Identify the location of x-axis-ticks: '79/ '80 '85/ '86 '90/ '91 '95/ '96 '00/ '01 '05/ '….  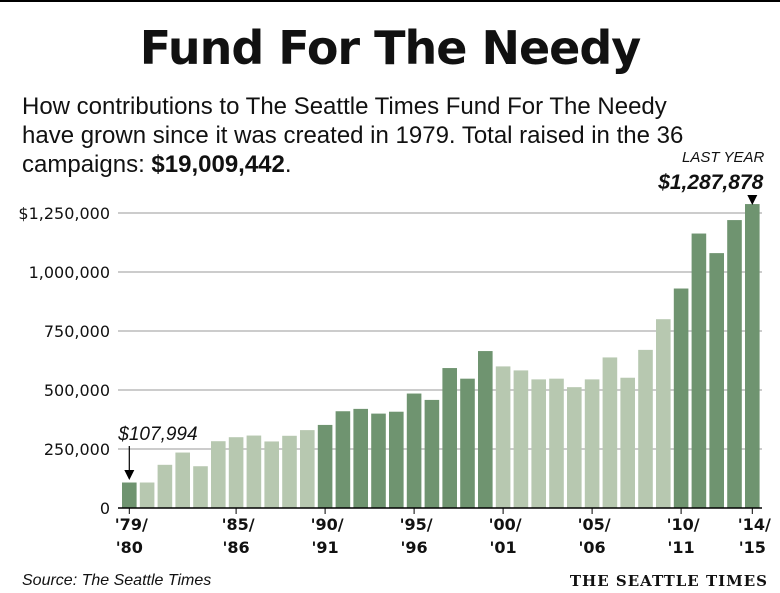
(443, 532).